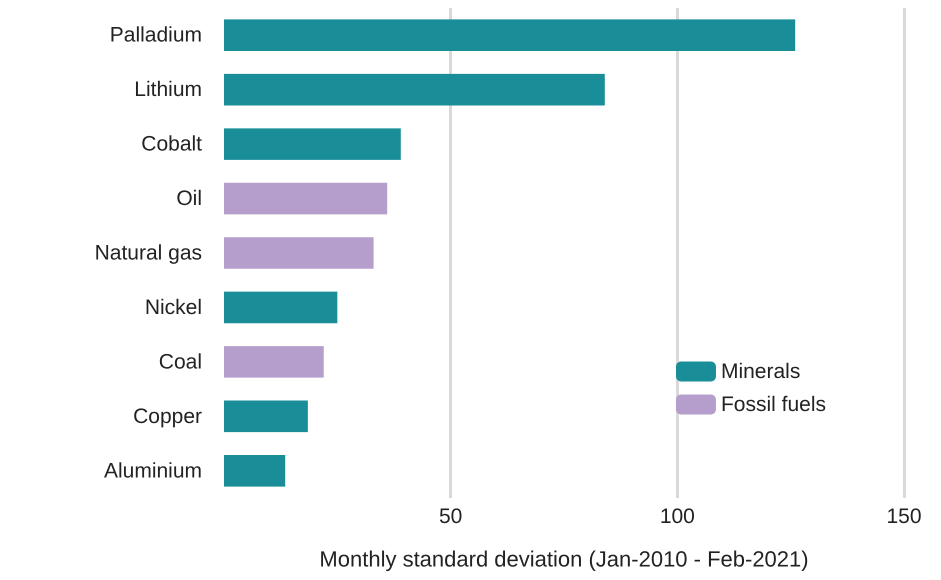 This screenshot has height=580, width=941. What do you see at coordinates (171, 144) in the screenshot?
I see `y-tick-label: Cobalt` at bounding box center [171, 144].